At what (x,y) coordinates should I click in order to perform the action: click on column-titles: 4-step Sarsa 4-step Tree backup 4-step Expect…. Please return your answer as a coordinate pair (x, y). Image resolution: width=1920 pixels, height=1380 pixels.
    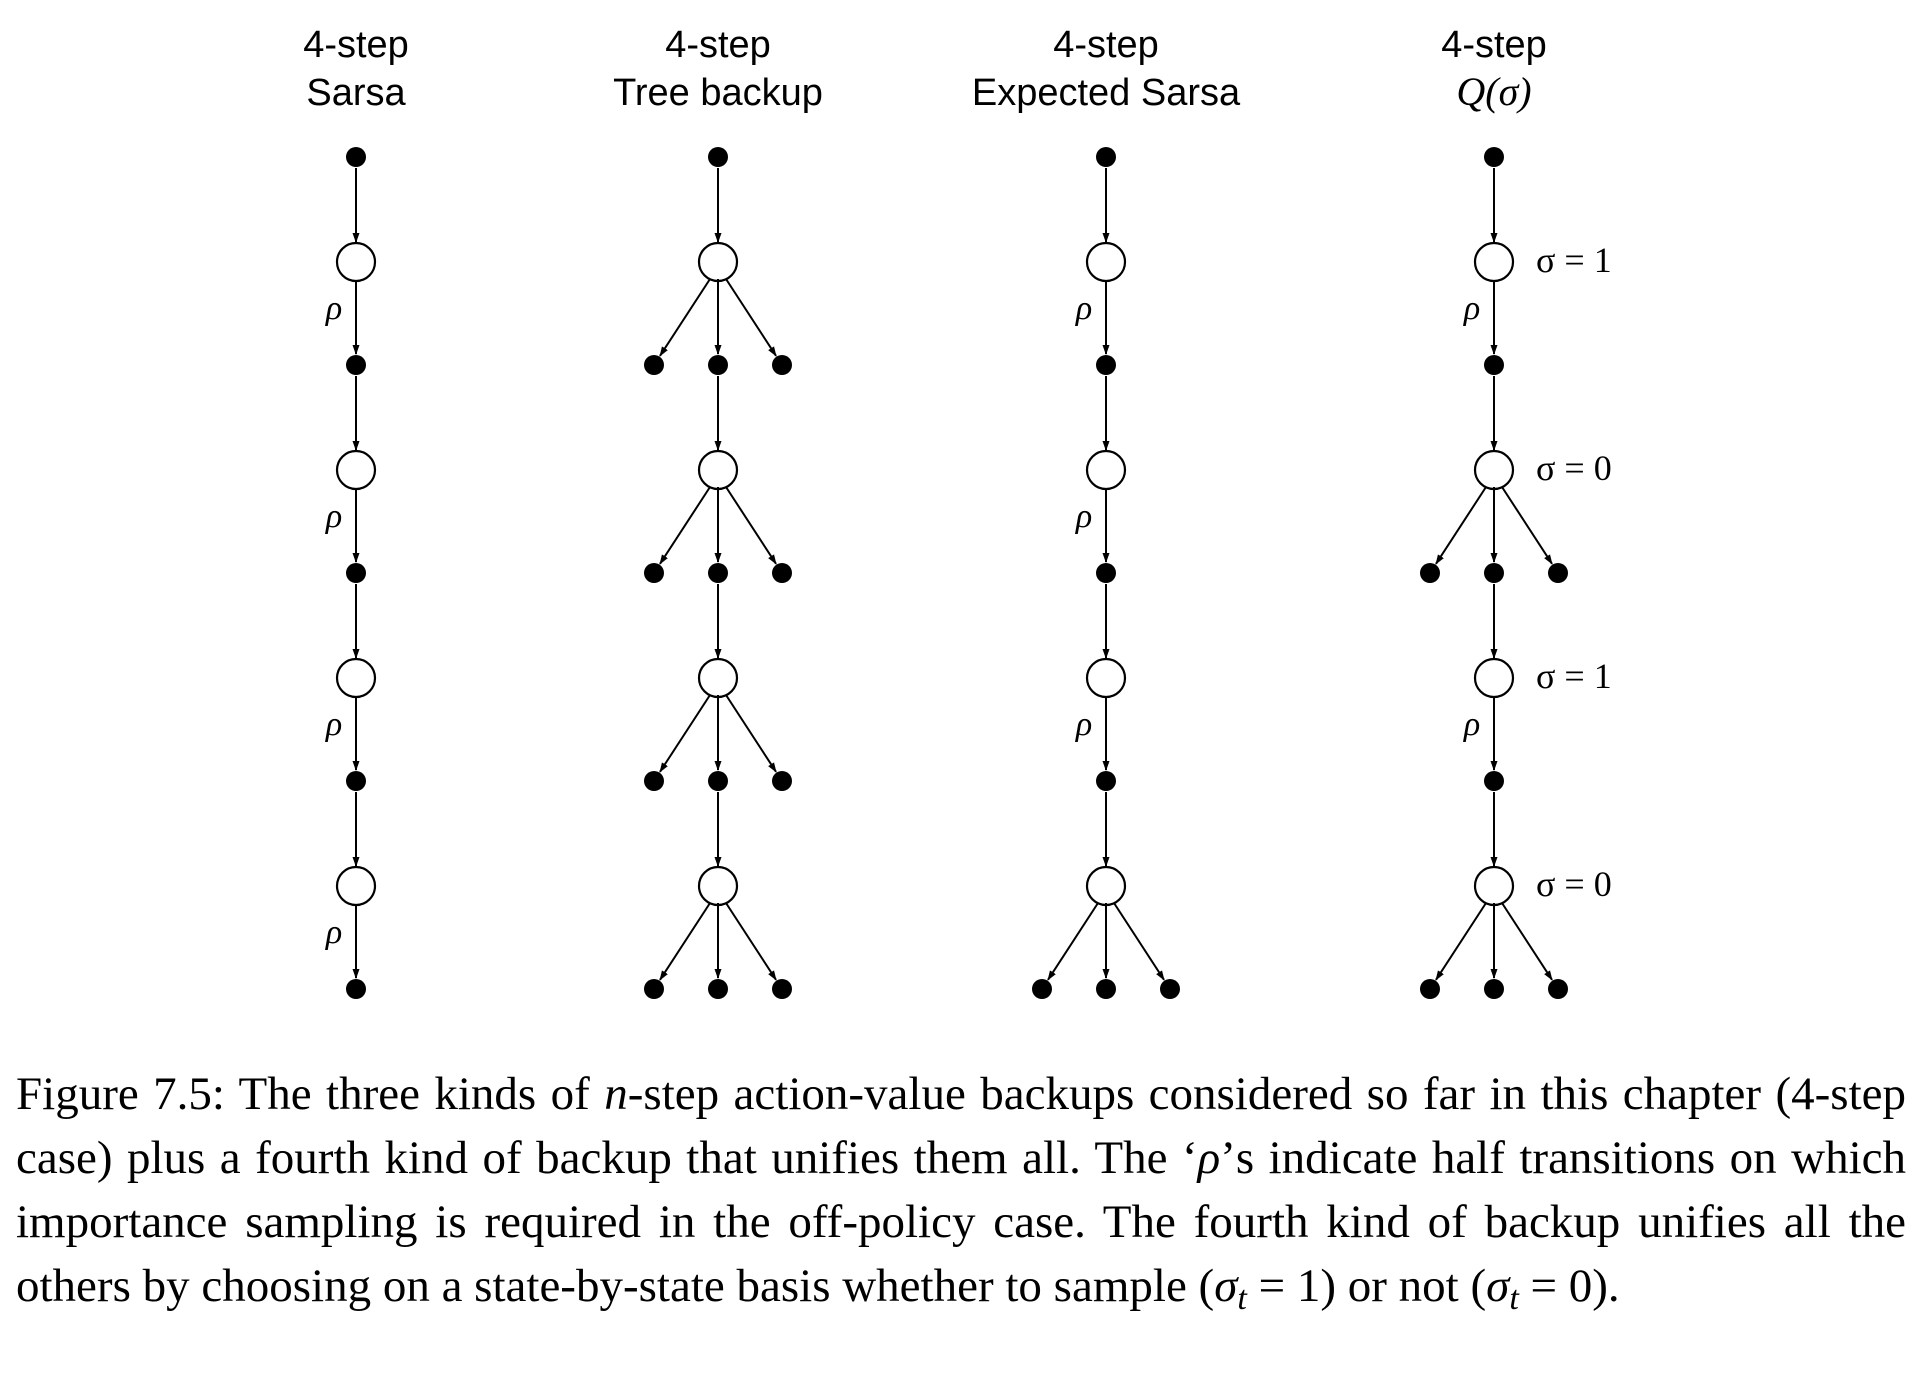
    Looking at the image, I should click on (925, 69).